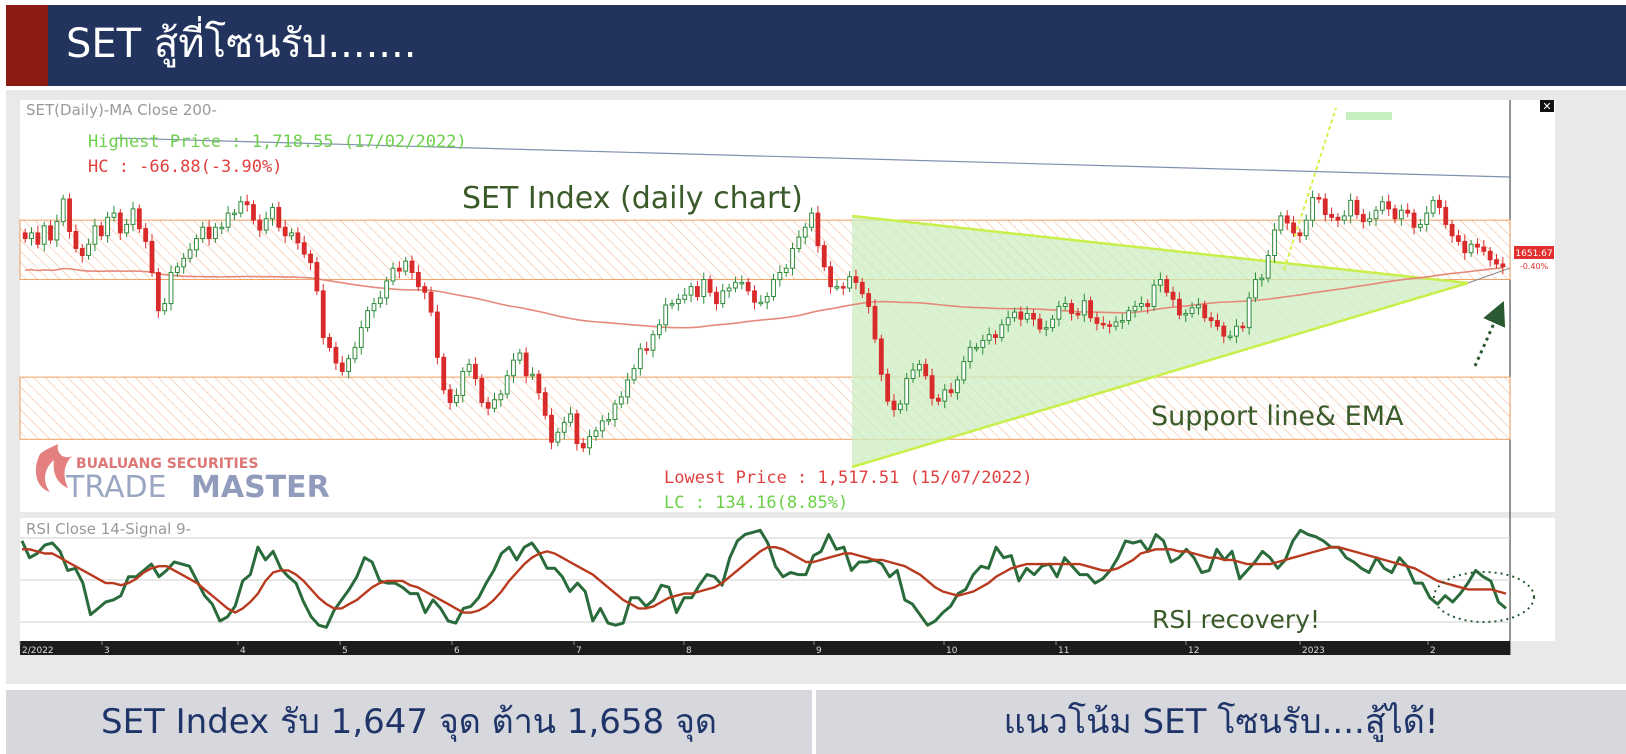  Describe the element at coordinates (277, 142) in the screenshot. I see `highest-price-label: Highest Price : 1,718.55 (17/02/2022)` at that location.